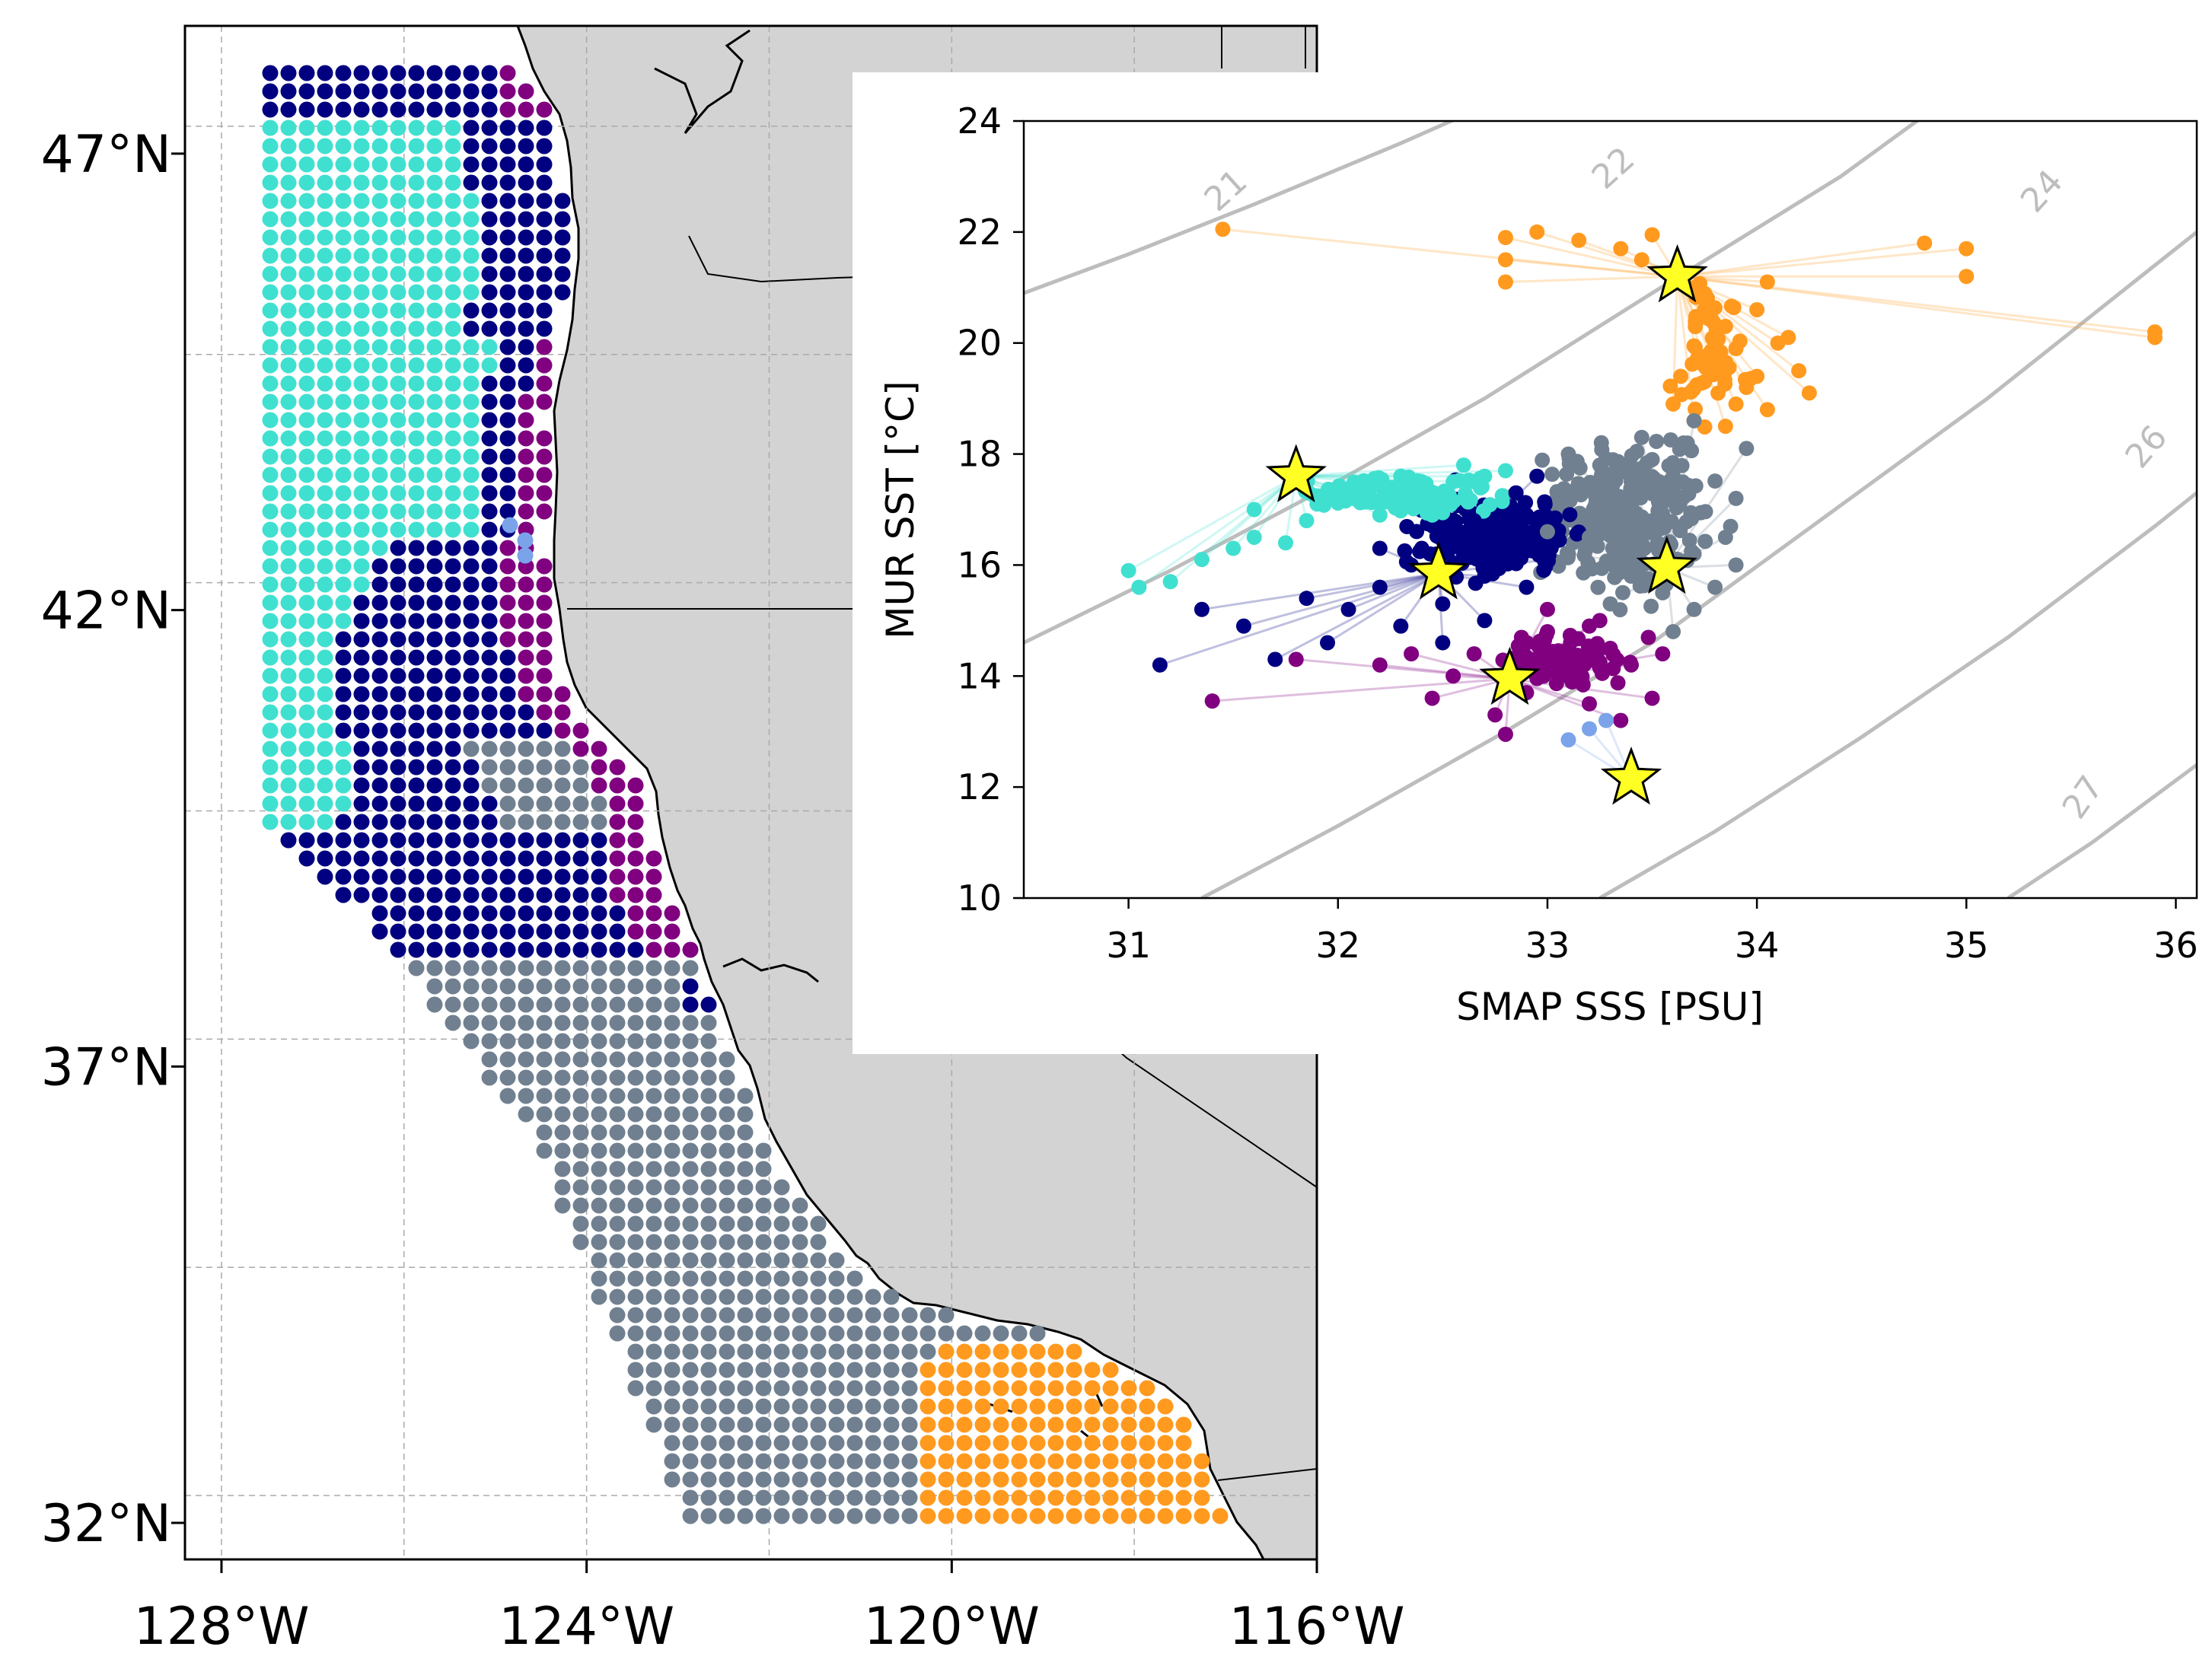 Image resolution: width=2212 pixels, height=1669 pixels. I want to click on border-us-mexico, so click(1267, 1474).